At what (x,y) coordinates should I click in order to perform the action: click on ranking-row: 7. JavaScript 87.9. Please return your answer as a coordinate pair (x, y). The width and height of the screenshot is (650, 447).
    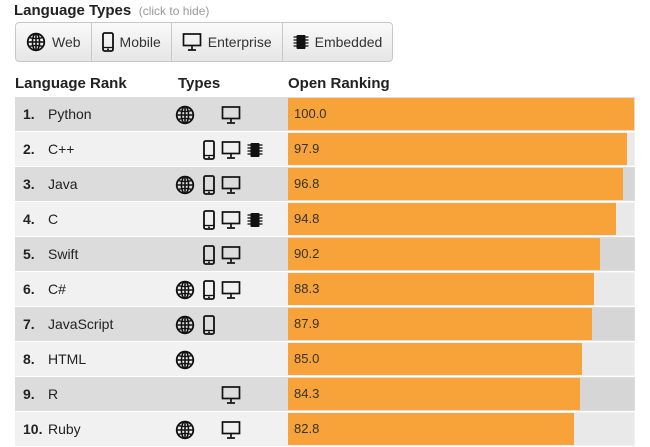
    Looking at the image, I should click on (325, 324).